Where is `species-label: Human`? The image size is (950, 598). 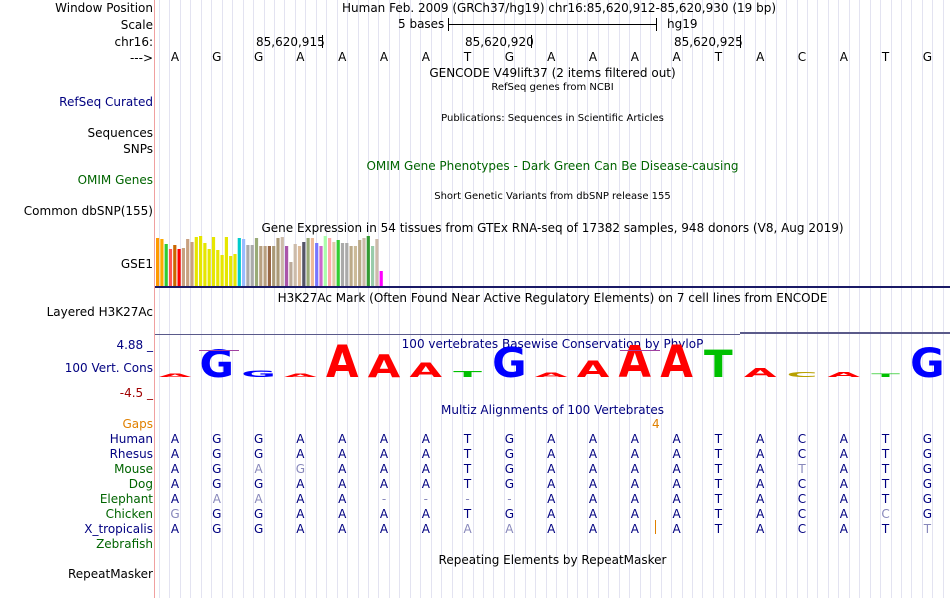
species-label: Human is located at coordinates (131, 439).